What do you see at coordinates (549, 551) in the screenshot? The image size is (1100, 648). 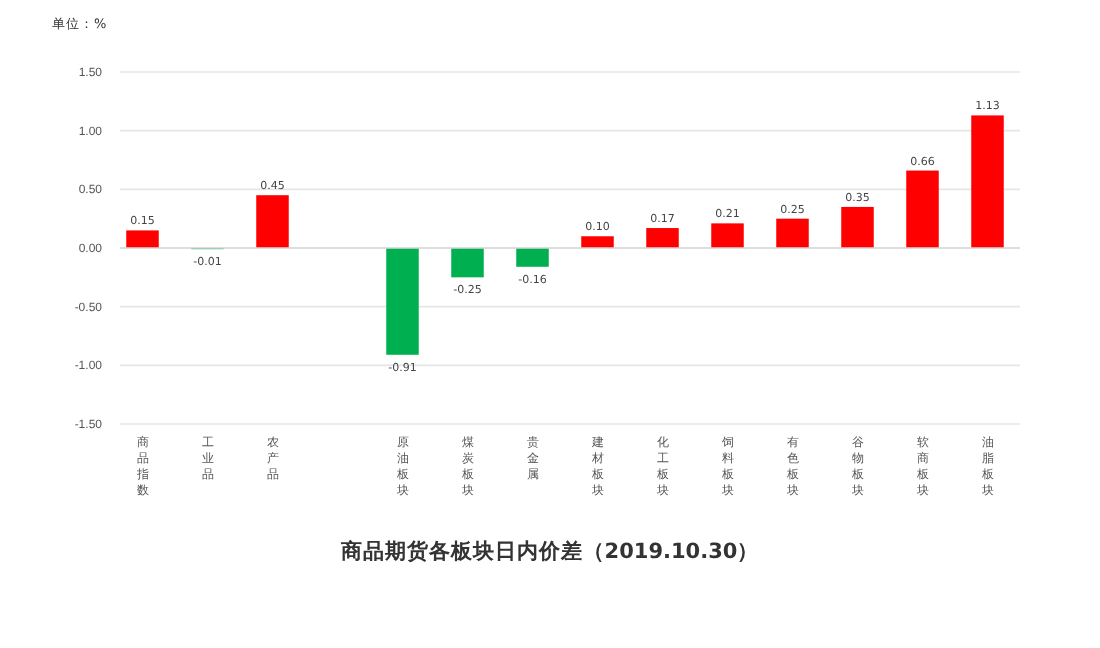 I see `text: 商品期货各板块日内价差（2019.10.30）` at bounding box center [549, 551].